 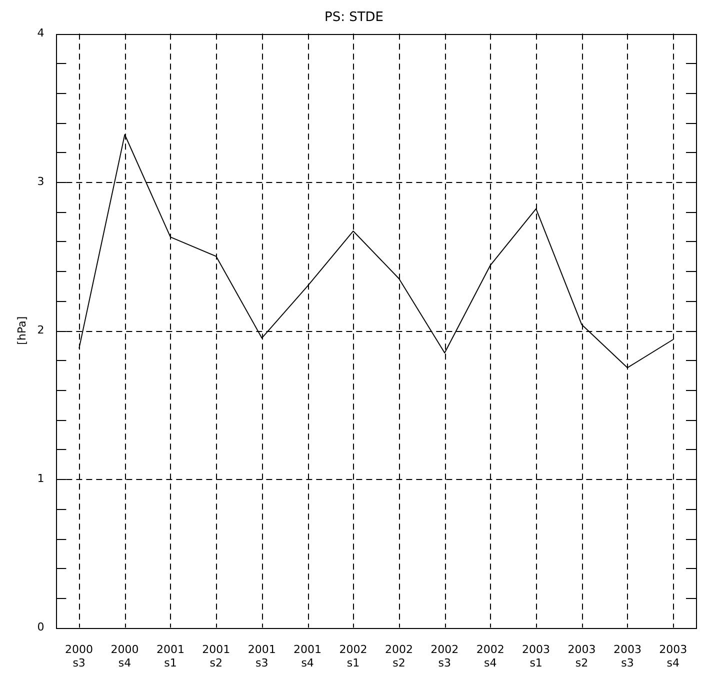 I want to click on x-tick-label: 2000 s3, so click(x=79, y=656).